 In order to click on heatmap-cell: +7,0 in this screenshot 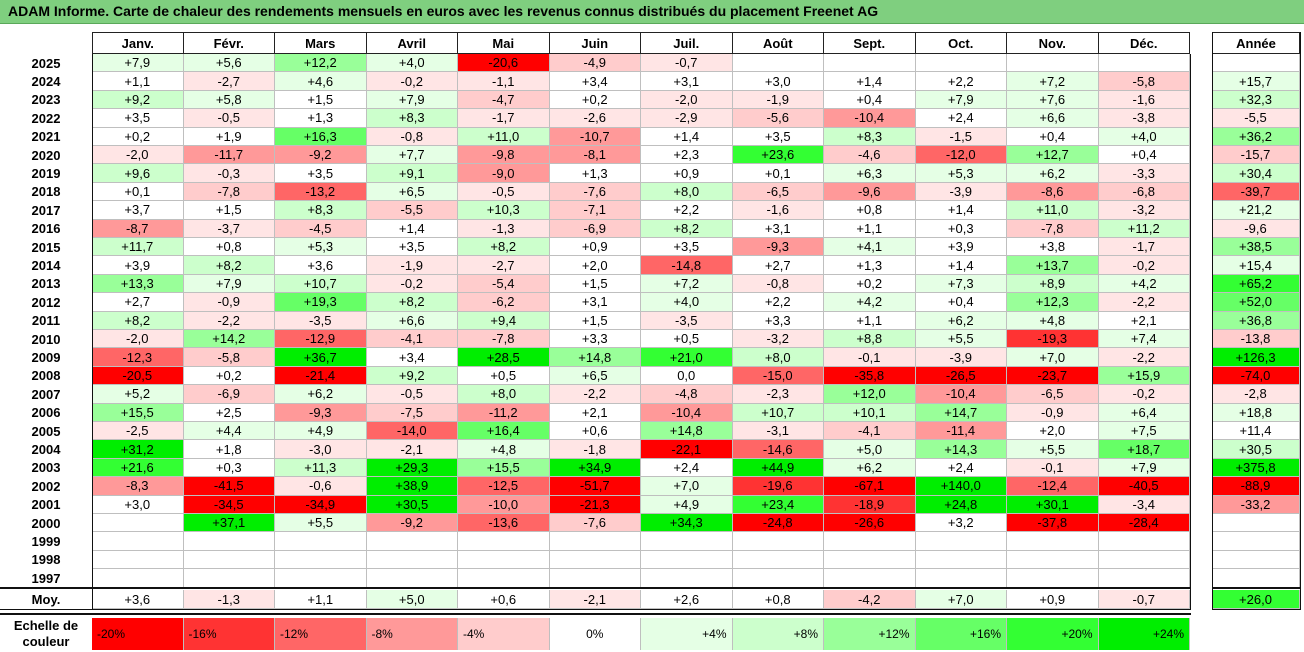, I will do `click(1053, 357)`.